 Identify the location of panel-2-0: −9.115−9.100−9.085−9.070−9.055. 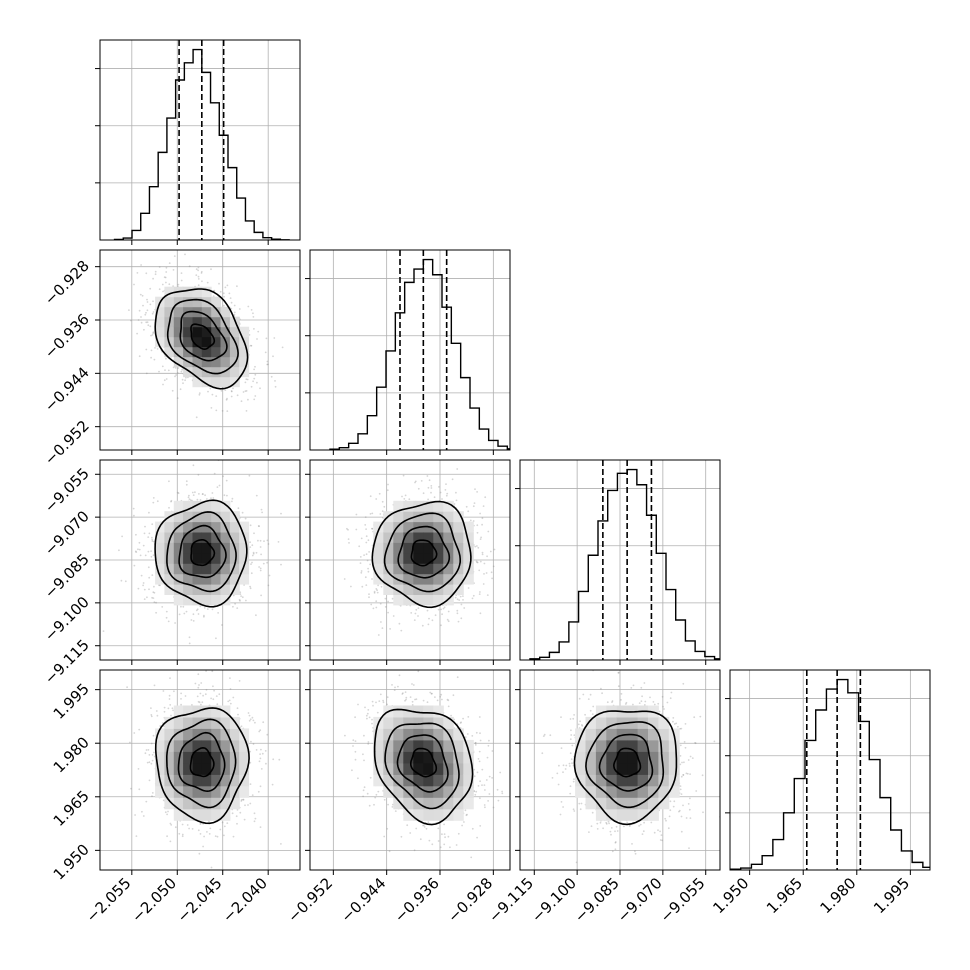
(171, 573).